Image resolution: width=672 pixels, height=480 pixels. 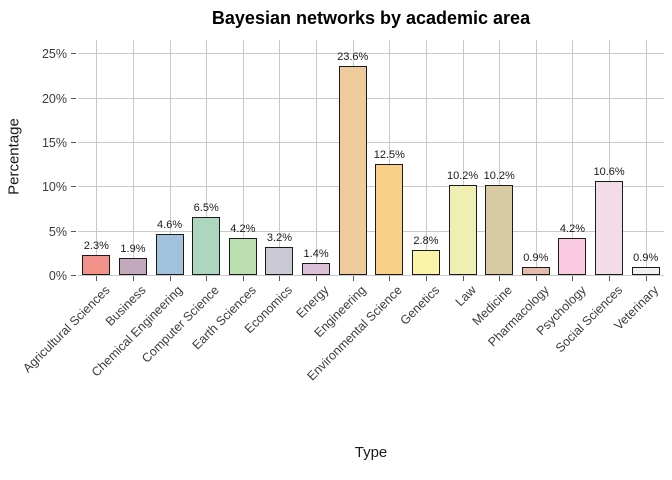 I want to click on bar-computer-science, so click(x=206, y=246).